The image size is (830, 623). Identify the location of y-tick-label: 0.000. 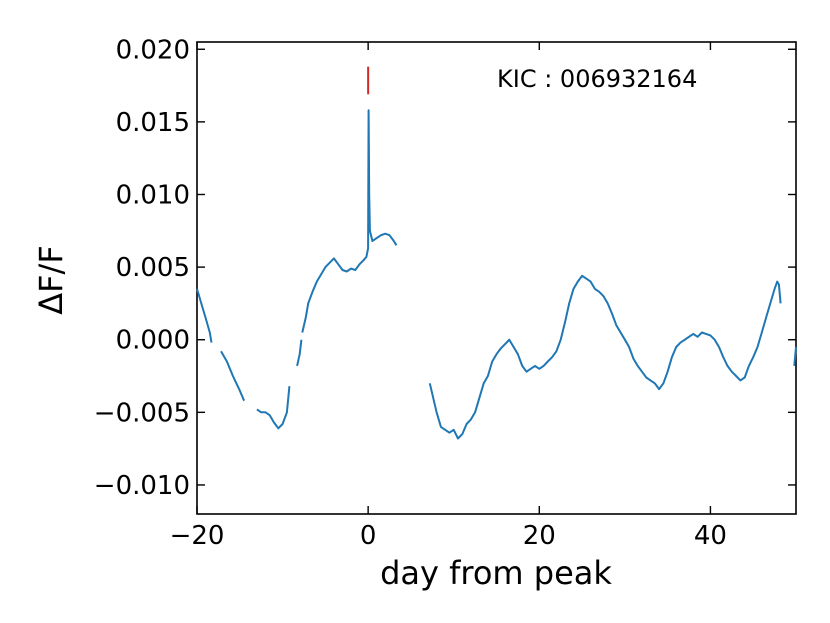
(153, 341).